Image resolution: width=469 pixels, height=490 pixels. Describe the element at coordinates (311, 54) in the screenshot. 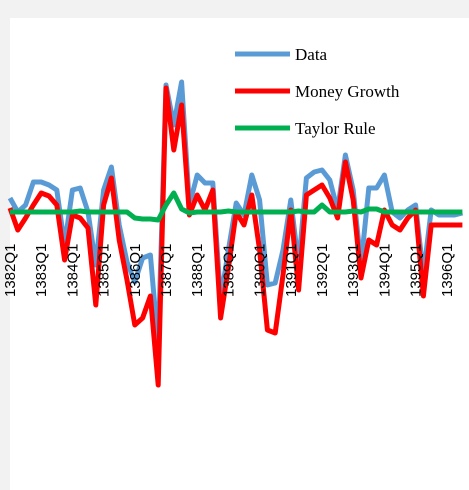

I see `legend-label: Data` at that location.